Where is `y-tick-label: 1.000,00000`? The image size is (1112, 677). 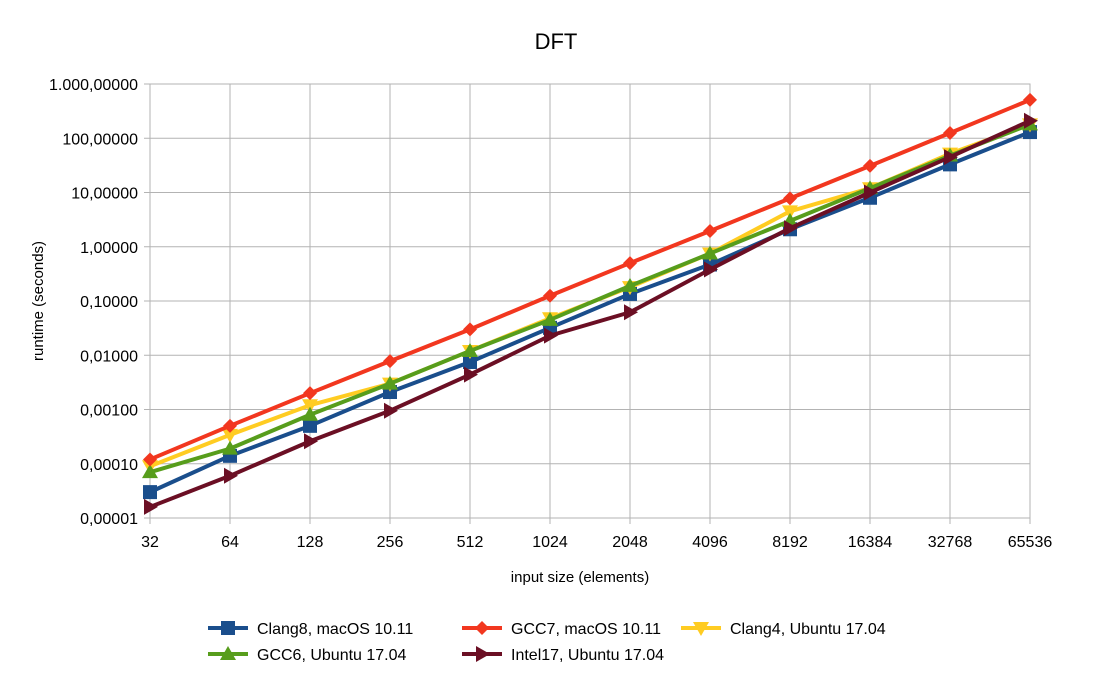 y-tick-label: 1.000,00000 is located at coordinates (93, 85).